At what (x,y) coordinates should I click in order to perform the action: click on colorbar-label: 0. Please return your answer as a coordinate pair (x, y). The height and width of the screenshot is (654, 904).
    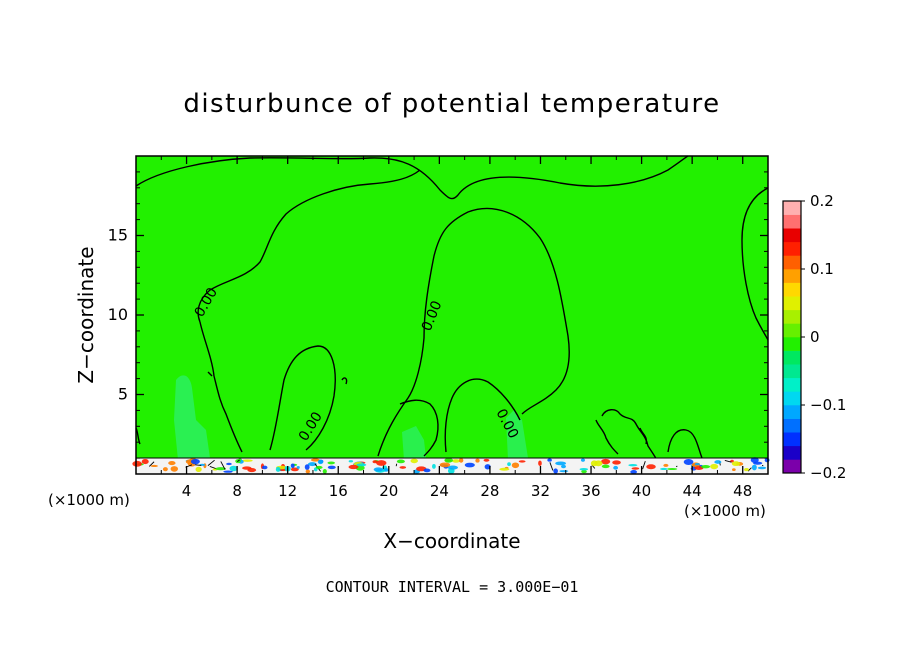
    Looking at the image, I should click on (815, 337).